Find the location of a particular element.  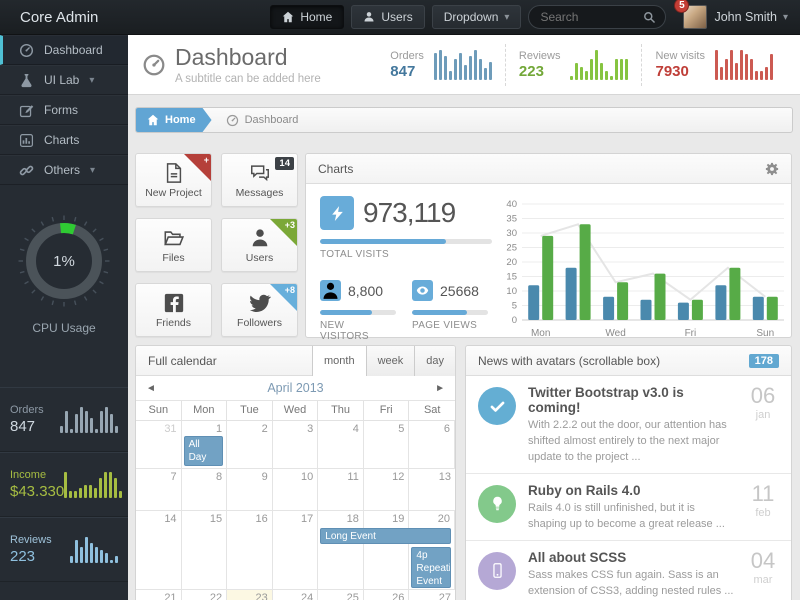

calendar-cell: 23 is located at coordinates (250, 595).